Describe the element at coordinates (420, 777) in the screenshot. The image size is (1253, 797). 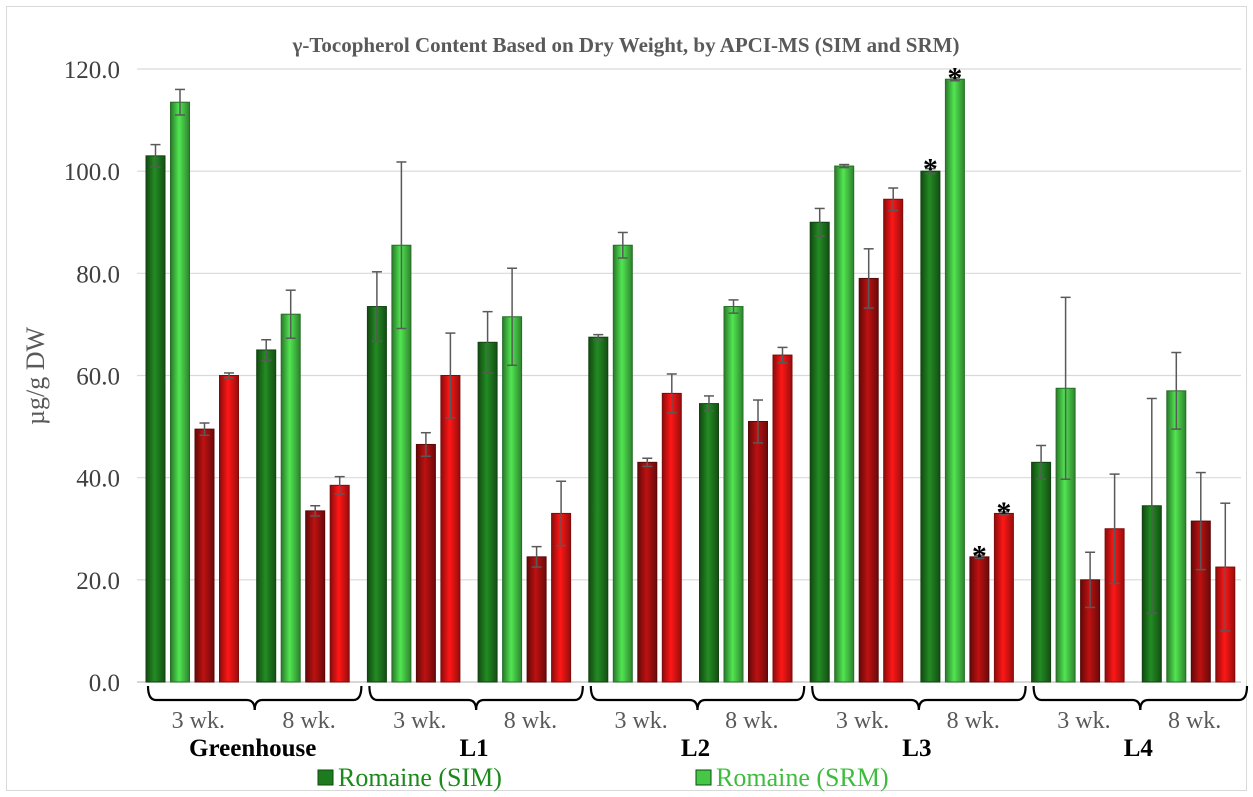
I see `legend-label: Romaine (SIM)` at that location.